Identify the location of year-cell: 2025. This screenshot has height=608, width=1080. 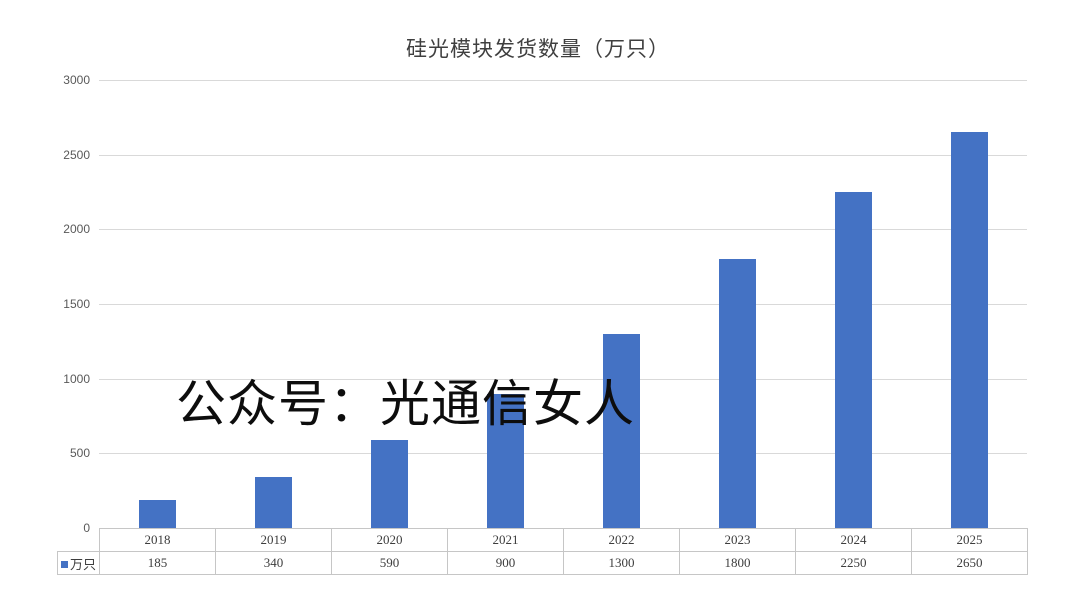
(969, 540).